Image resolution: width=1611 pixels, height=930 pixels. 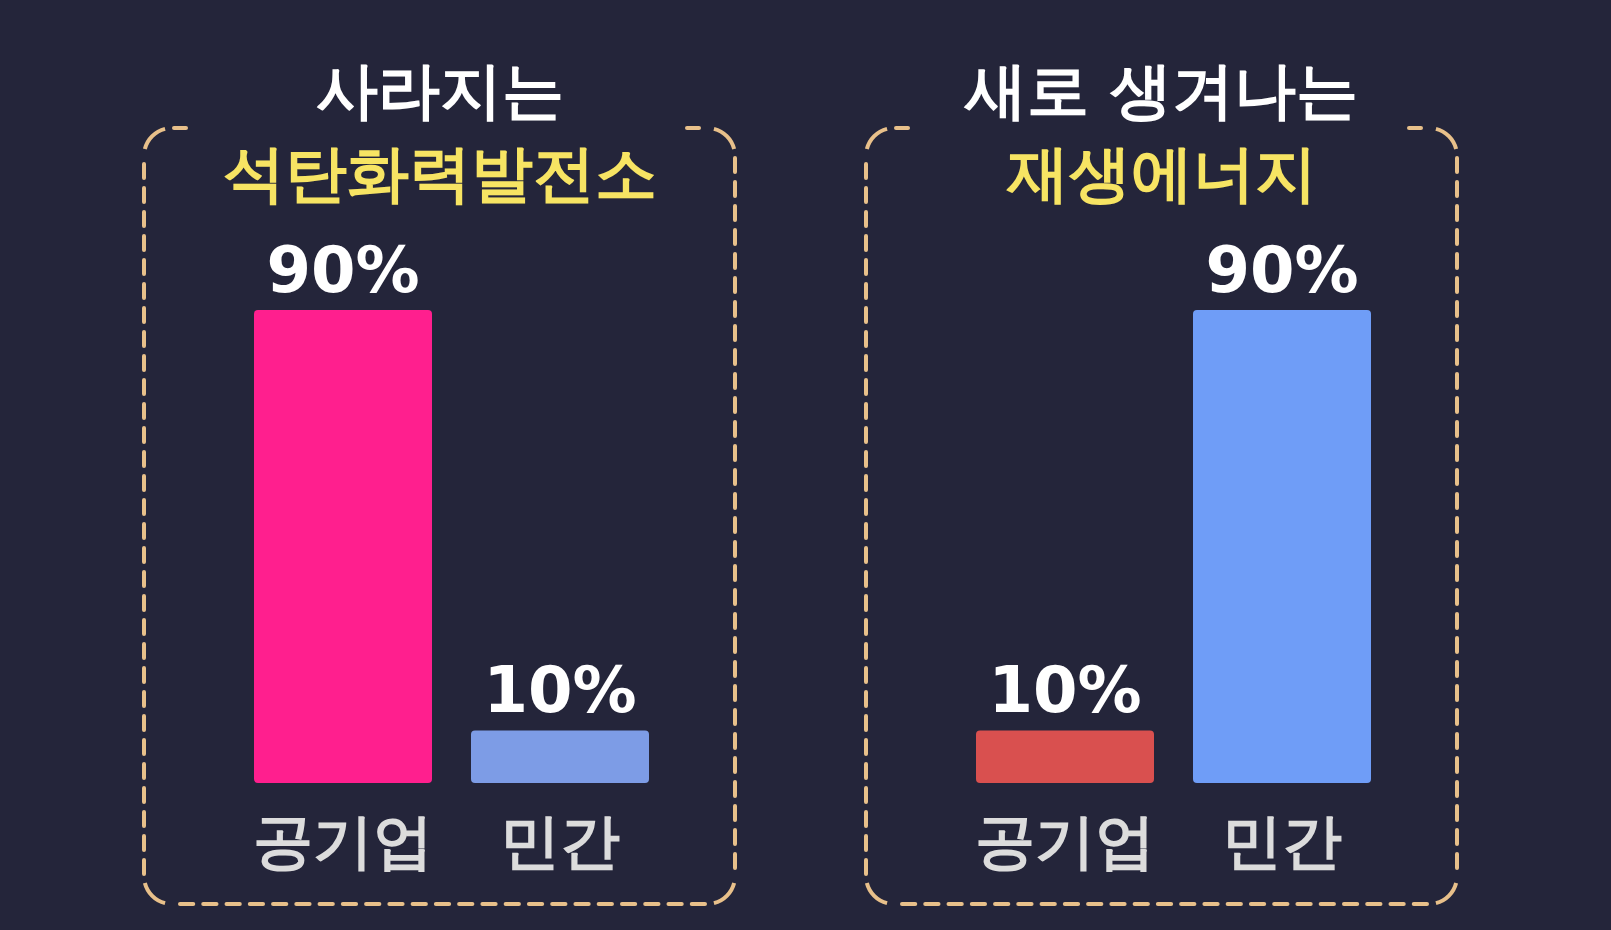 What do you see at coordinates (439, 90) in the screenshot?
I see `chart-title: 사라지는` at bounding box center [439, 90].